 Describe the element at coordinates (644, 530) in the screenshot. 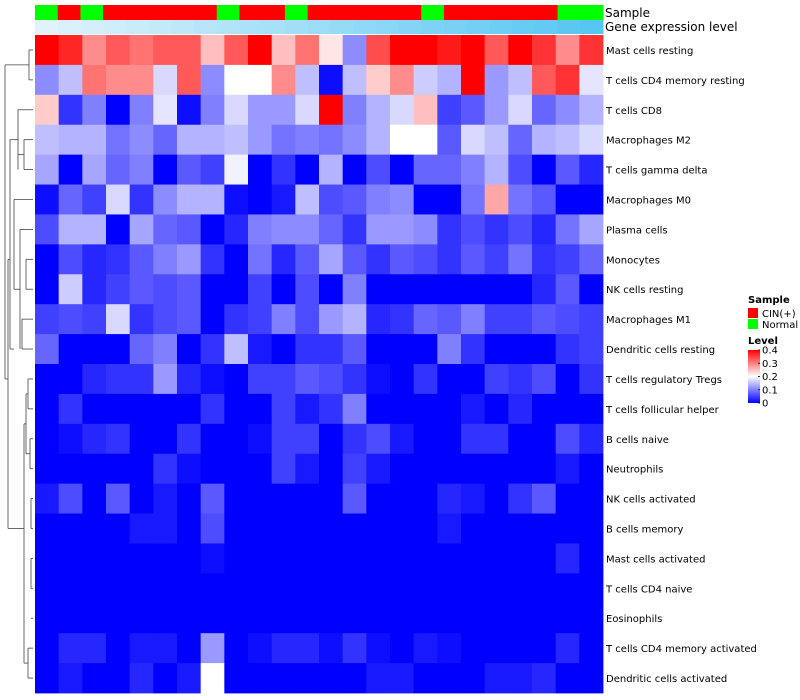

I see `row-label: B cells memory` at that location.